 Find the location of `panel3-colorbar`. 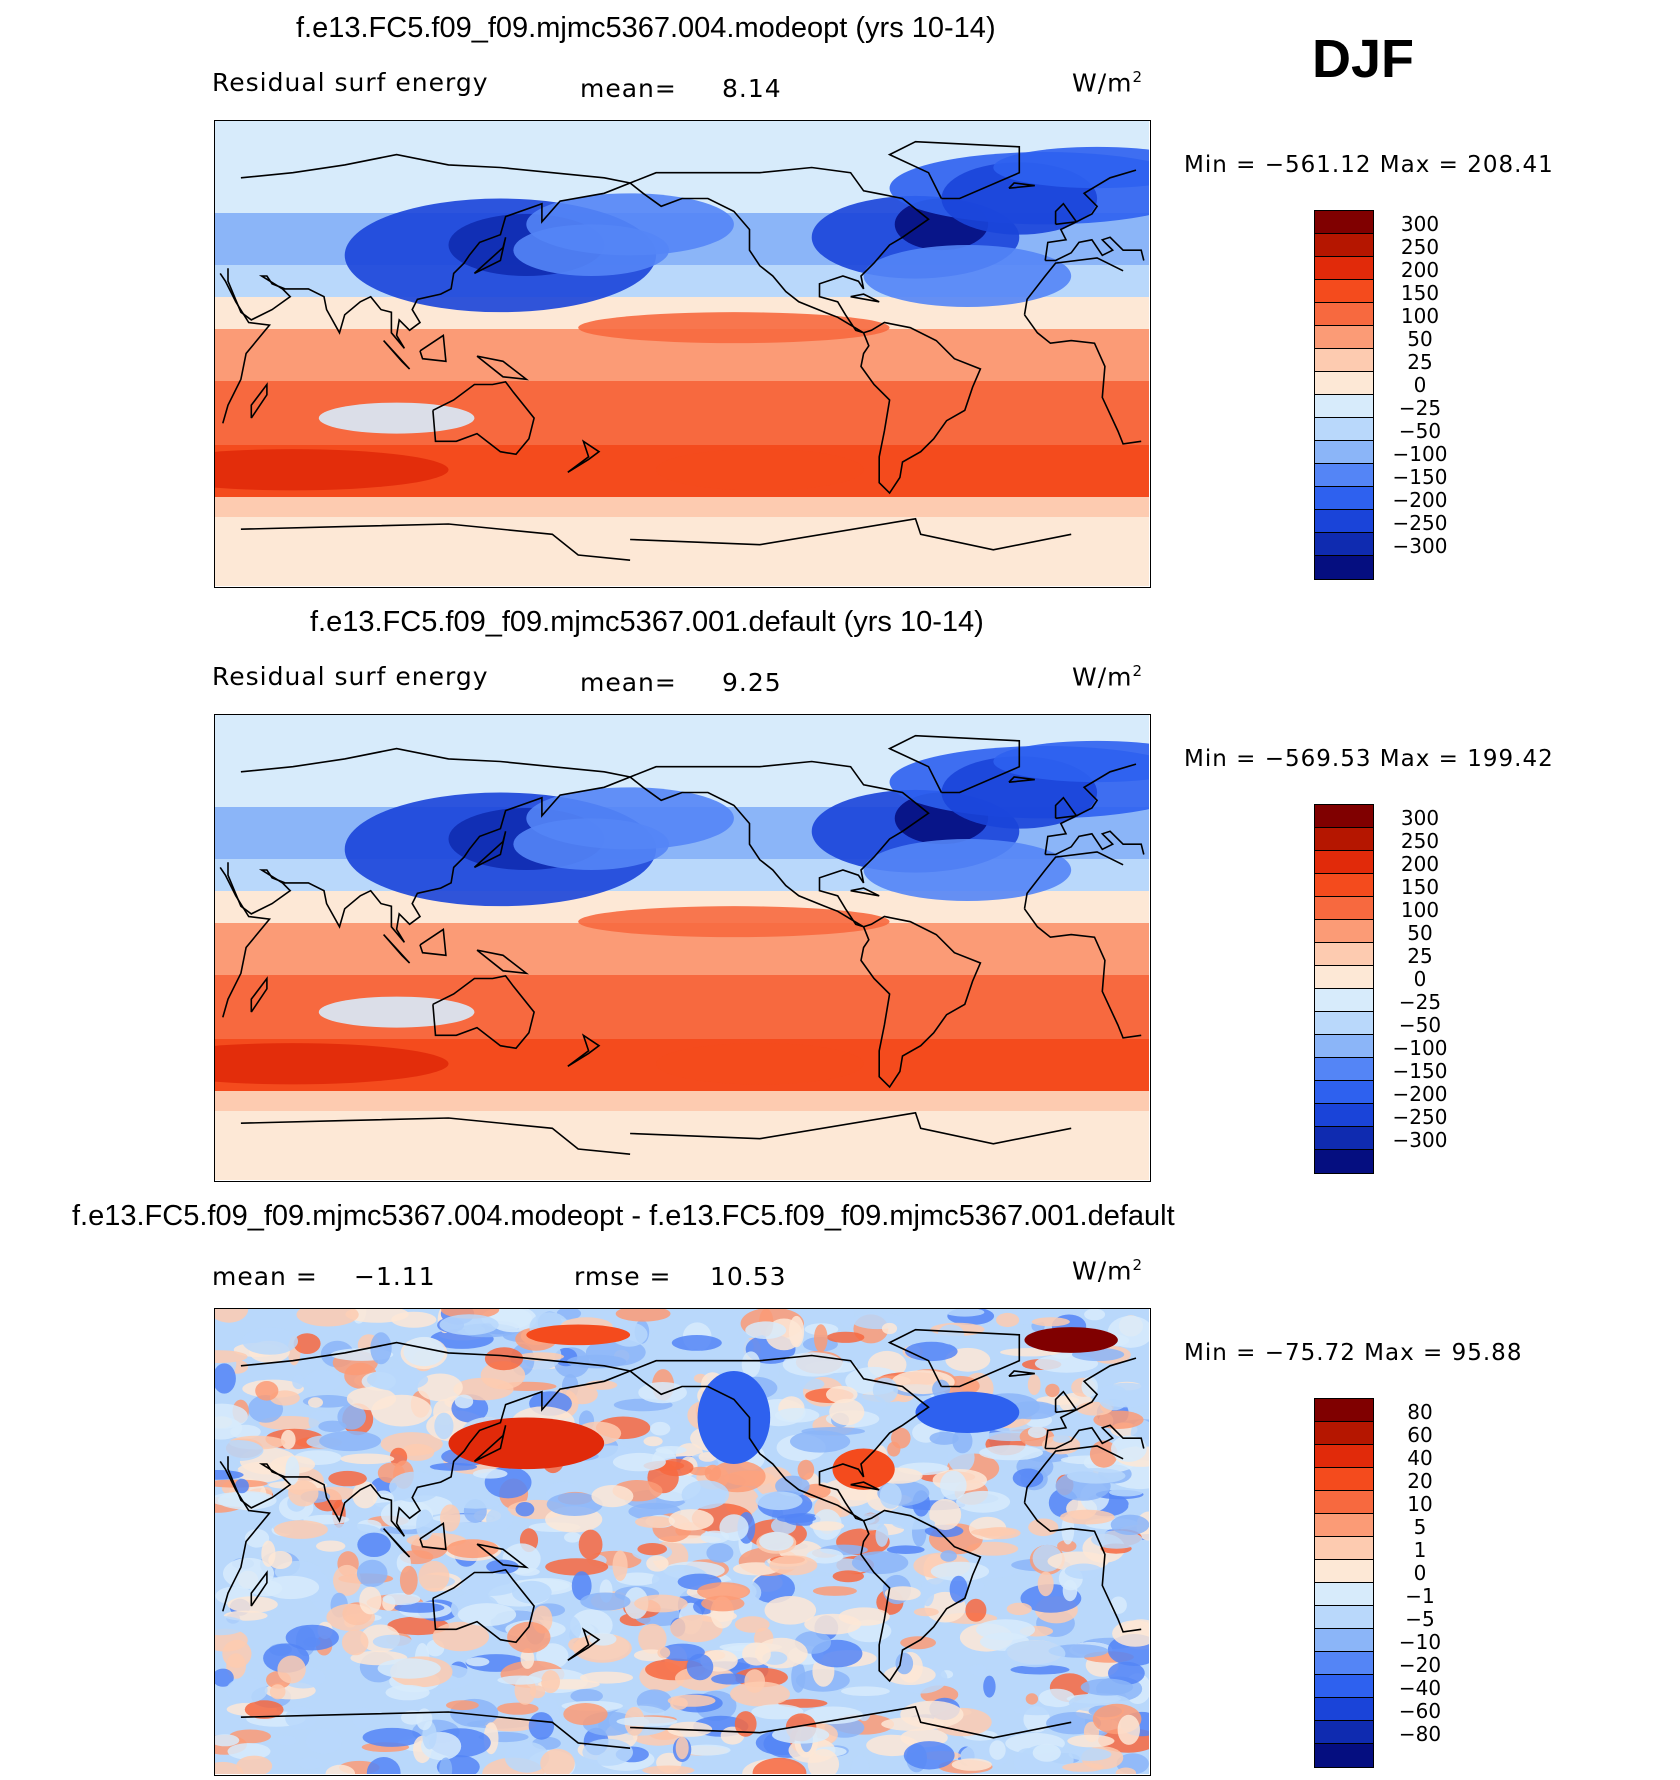

panel3-colorbar is located at coordinates (1344, 1583).